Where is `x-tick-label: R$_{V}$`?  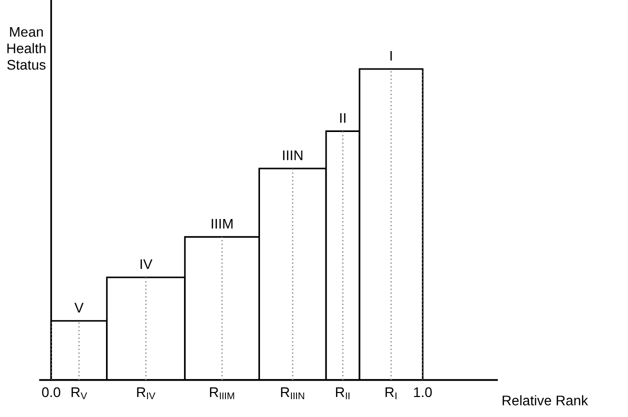
x-tick-label: R$_{V}$ is located at coordinates (80, 393).